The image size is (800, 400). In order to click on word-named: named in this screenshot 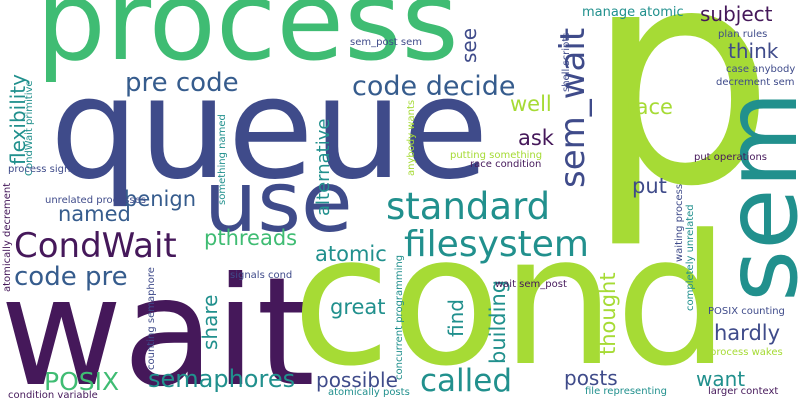, I will do `click(94, 214)`.